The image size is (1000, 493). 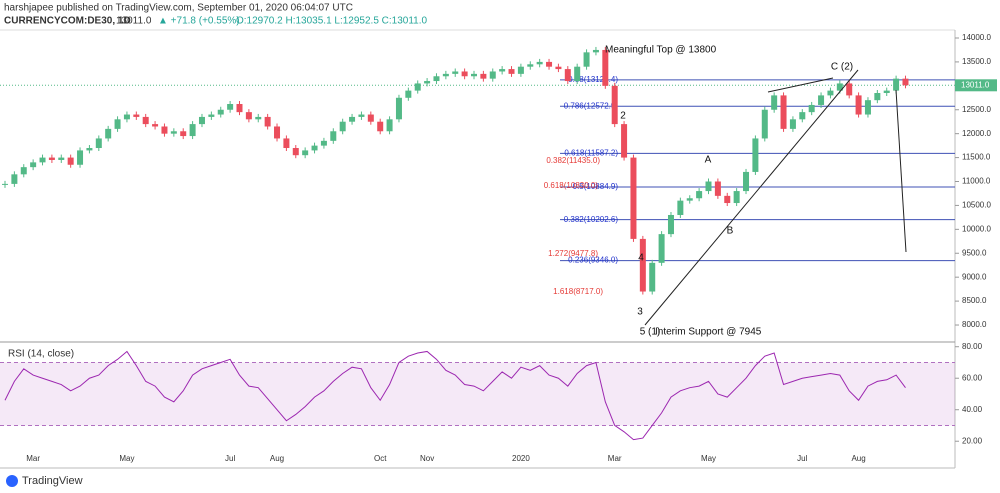 I want to click on x-tick-label: Jul, so click(x=230, y=458).